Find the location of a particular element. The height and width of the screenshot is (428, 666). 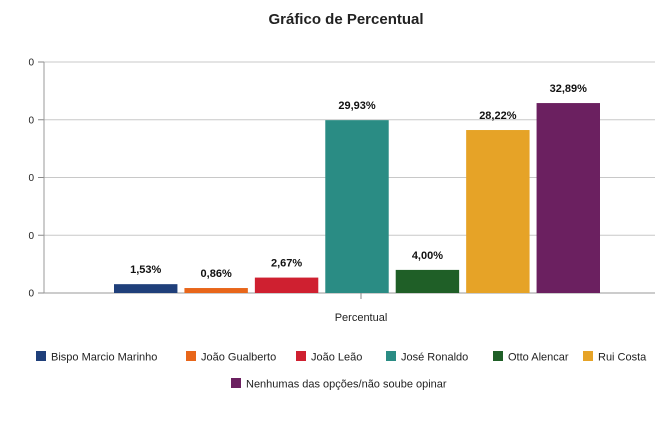

legend-label: Nenhumas das opções/não soube opinar is located at coordinates (346, 385).